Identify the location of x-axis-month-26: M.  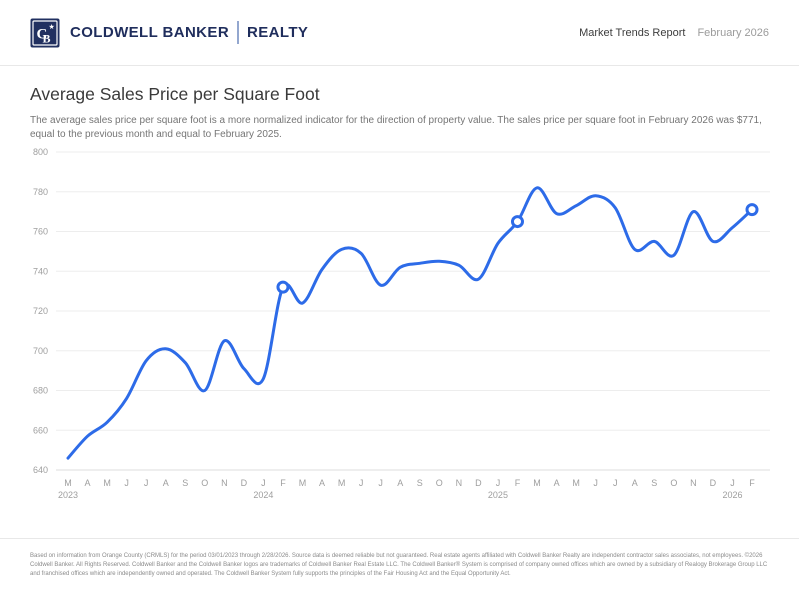
(576, 483).